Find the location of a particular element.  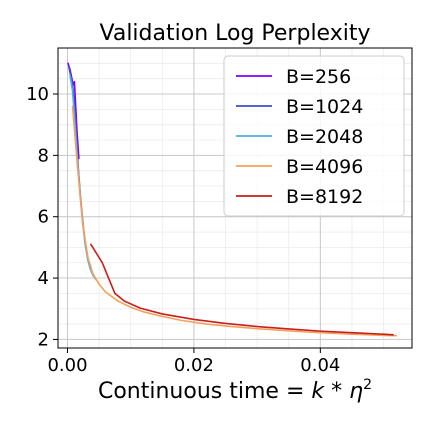

x-tick-label: 0.00 is located at coordinates (67, 365).